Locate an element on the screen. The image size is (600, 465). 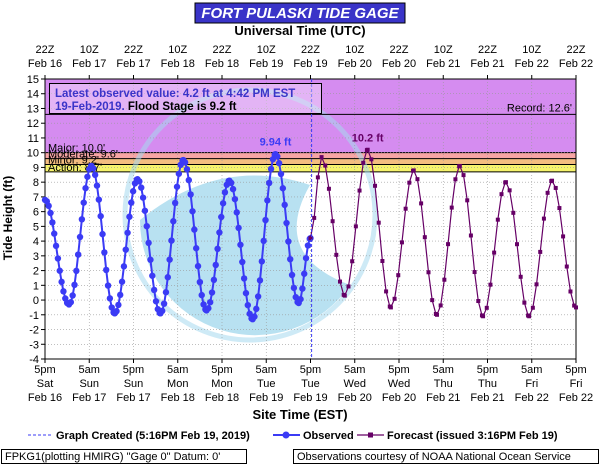
legend-created-label: Graph Created (5:16PM Feb 19, 2019) is located at coordinates (153, 436).